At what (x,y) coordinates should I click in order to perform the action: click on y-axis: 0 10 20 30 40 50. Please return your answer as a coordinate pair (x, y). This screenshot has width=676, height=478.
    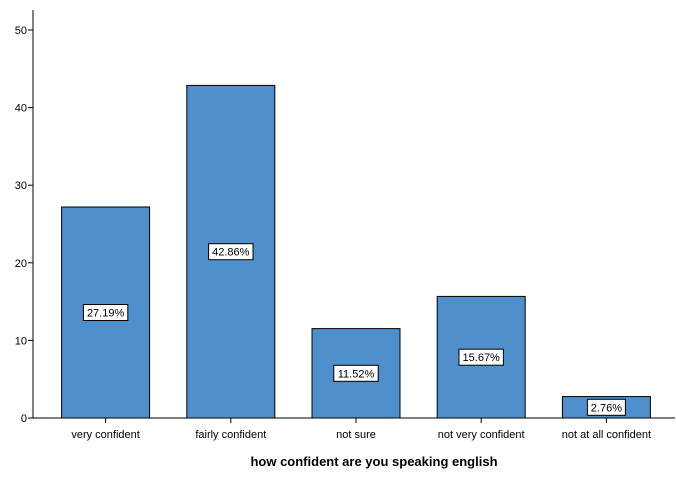
    Looking at the image, I should click on (24, 217).